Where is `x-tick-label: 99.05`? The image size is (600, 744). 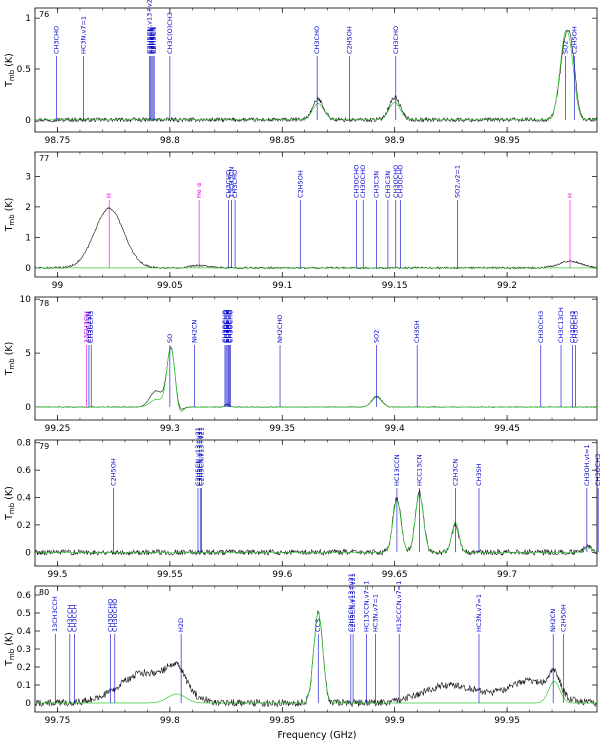 x-tick-label: 99.05 is located at coordinates (170, 286).